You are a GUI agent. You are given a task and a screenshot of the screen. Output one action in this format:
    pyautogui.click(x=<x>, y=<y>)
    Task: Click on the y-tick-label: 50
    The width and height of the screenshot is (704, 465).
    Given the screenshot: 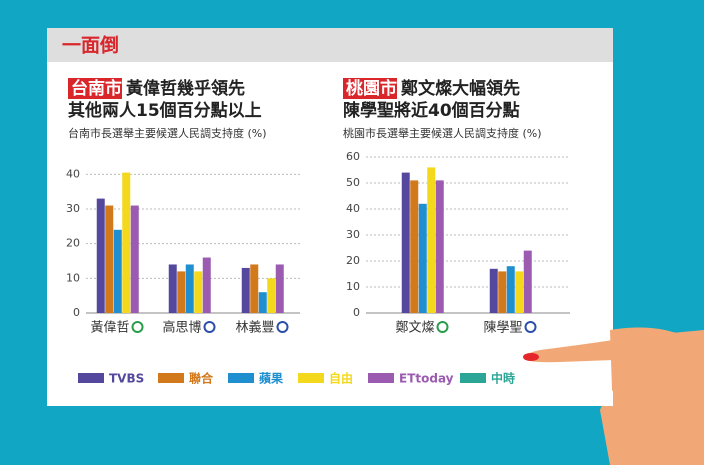 What is the action you would take?
    pyautogui.click(x=353, y=182)
    